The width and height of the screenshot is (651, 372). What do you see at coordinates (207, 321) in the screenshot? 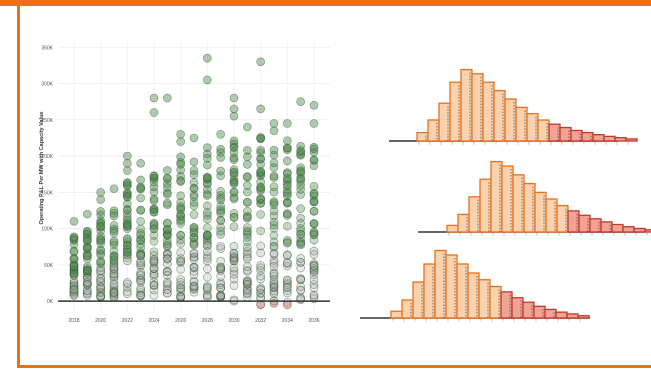
I see `x-tick-label: 2028` at bounding box center [207, 321].